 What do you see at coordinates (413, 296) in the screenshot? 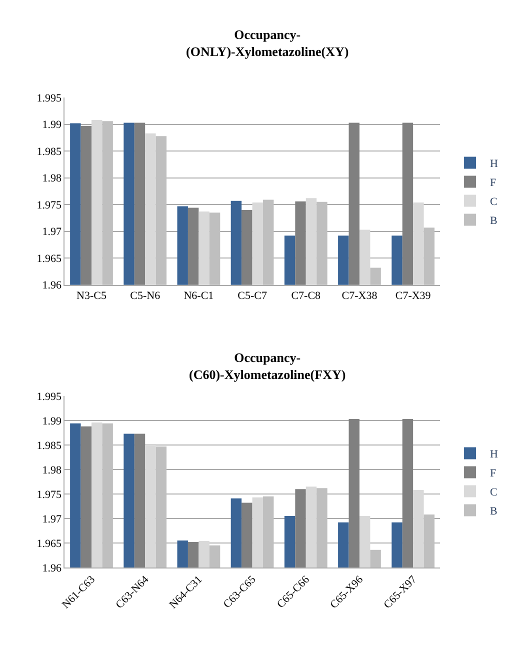
I see `x-tick-label: C7-X39` at bounding box center [413, 296].